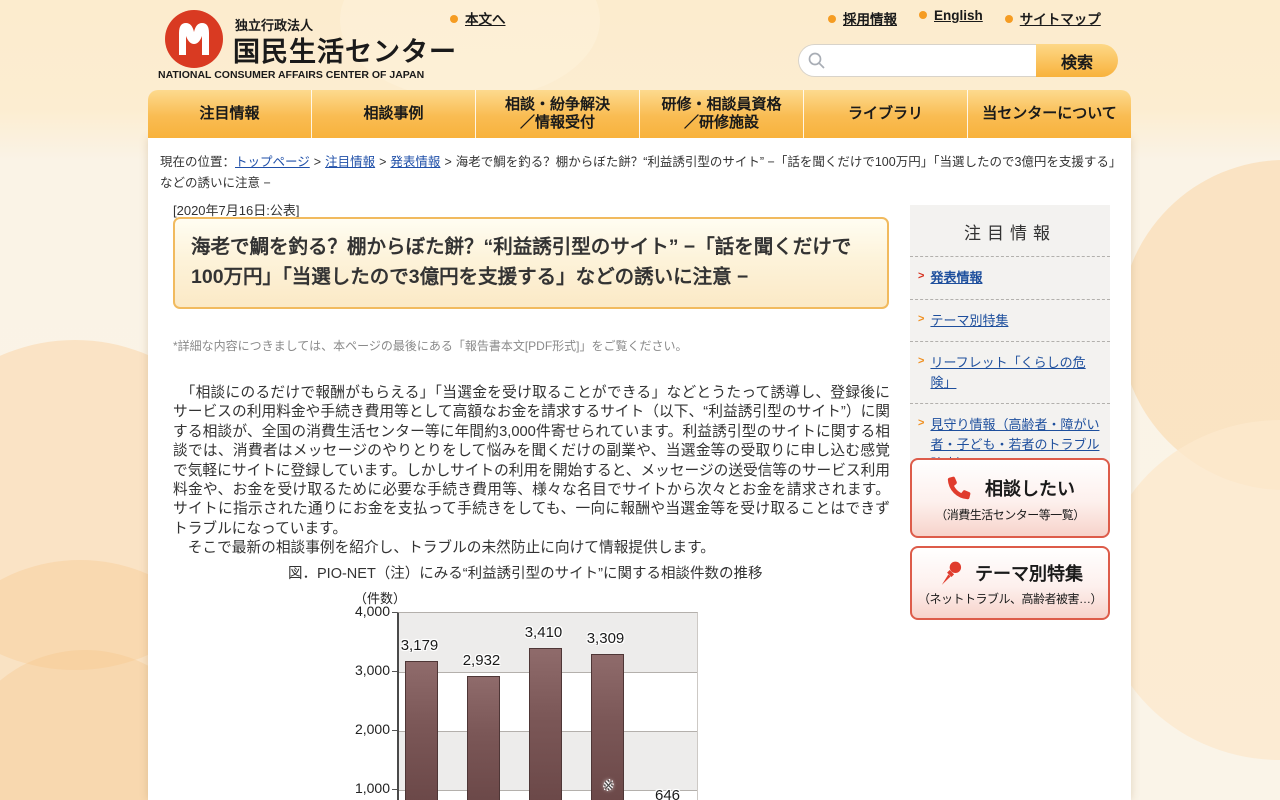 This screenshot has width=1280, height=800. Describe the element at coordinates (721, 114) in the screenshot. I see `nav-item-training: 研修・相談員資格 ／研修施設` at that location.